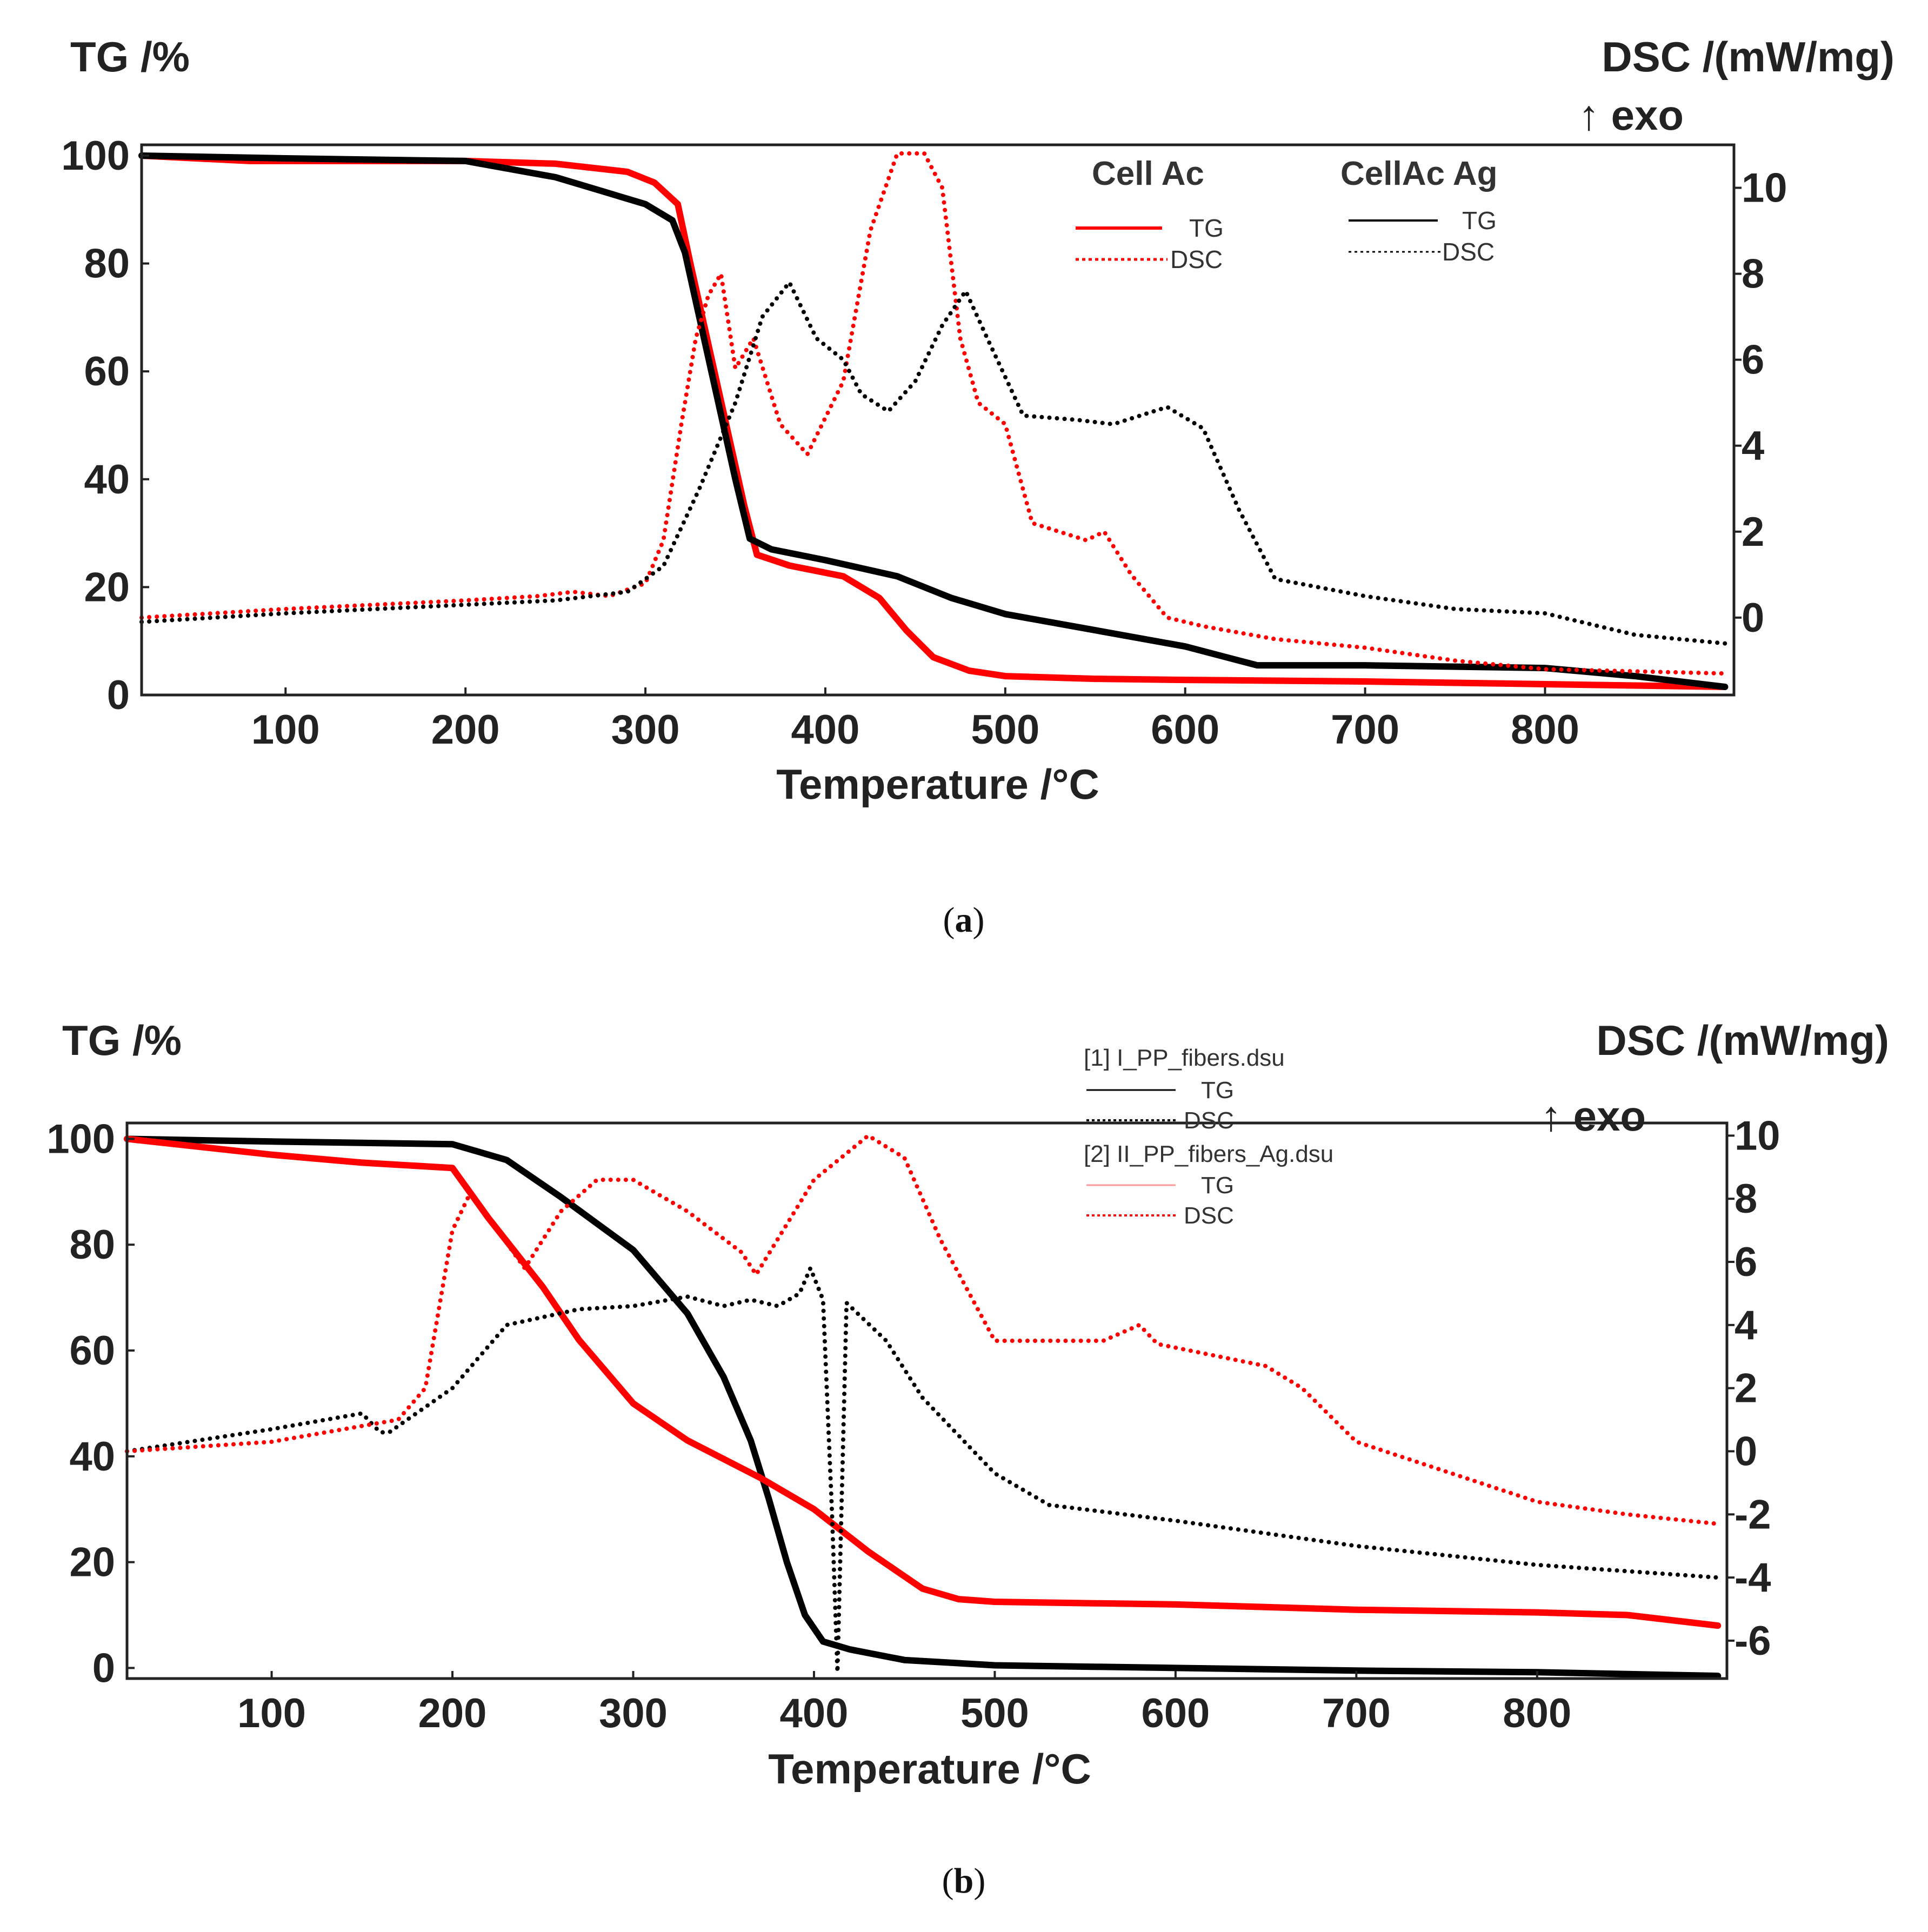 This screenshot has width=1928, height=1932. Describe the element at coordinates (1631, 115) in the screenshot. I see `exo-note-a: ↑ exo` at that location.